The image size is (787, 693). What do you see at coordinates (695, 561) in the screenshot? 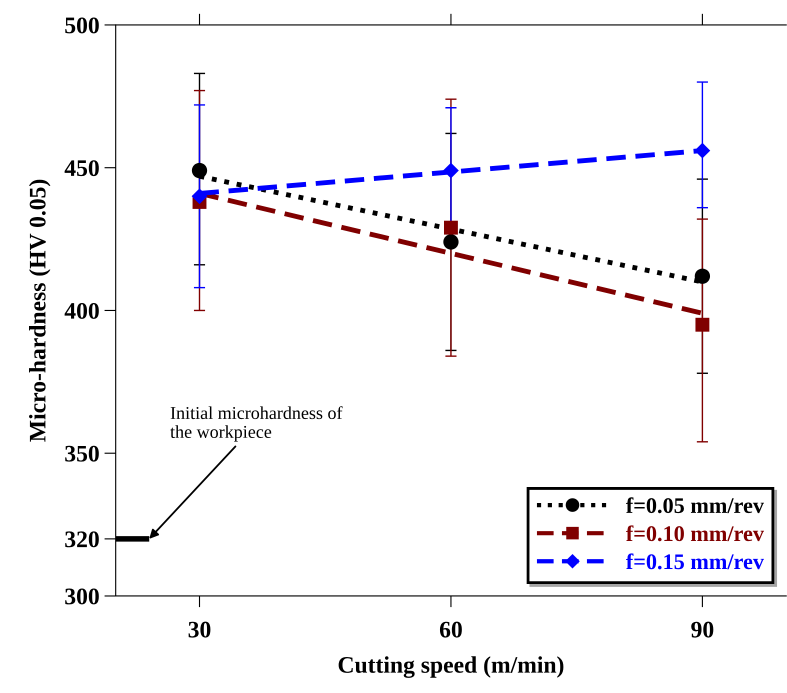
I see `legend-label: f=0.15 mm/rev` at bounding box center [695, 561].